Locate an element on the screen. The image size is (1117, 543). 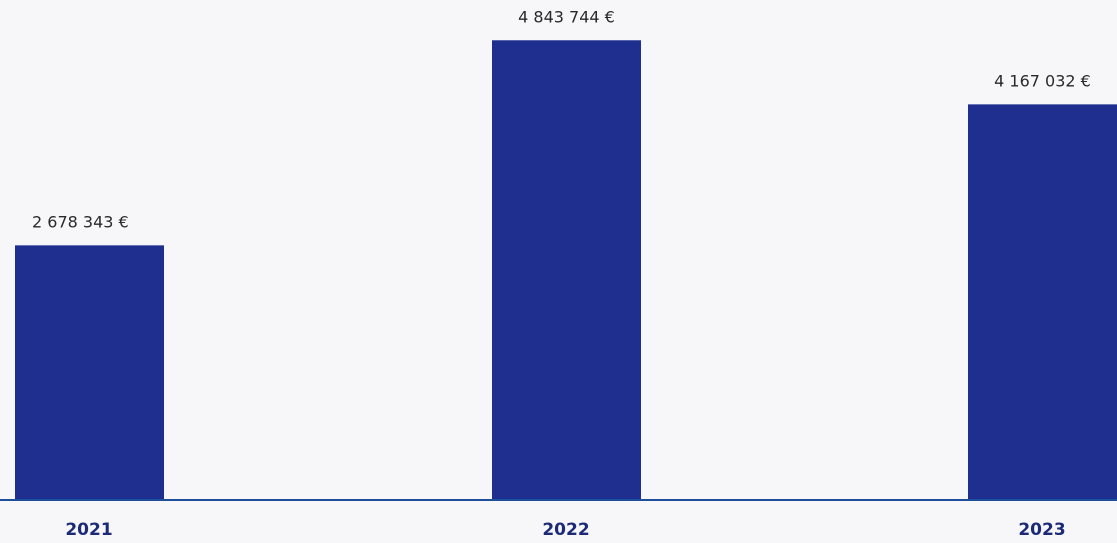
value-label-2021: 2 678 343 € is located at coordinates (80, 221).